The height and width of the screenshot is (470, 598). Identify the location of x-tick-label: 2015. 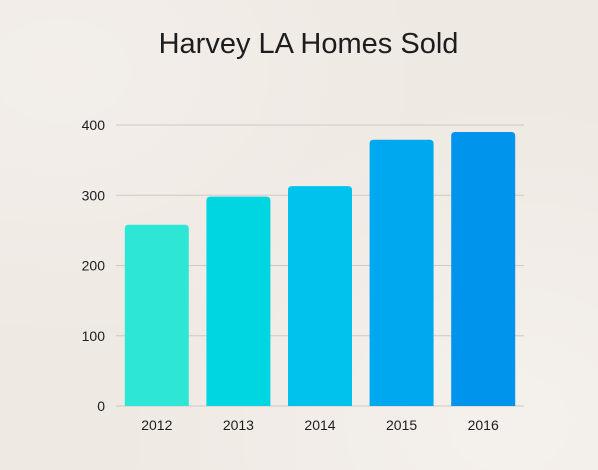
(401, 425).